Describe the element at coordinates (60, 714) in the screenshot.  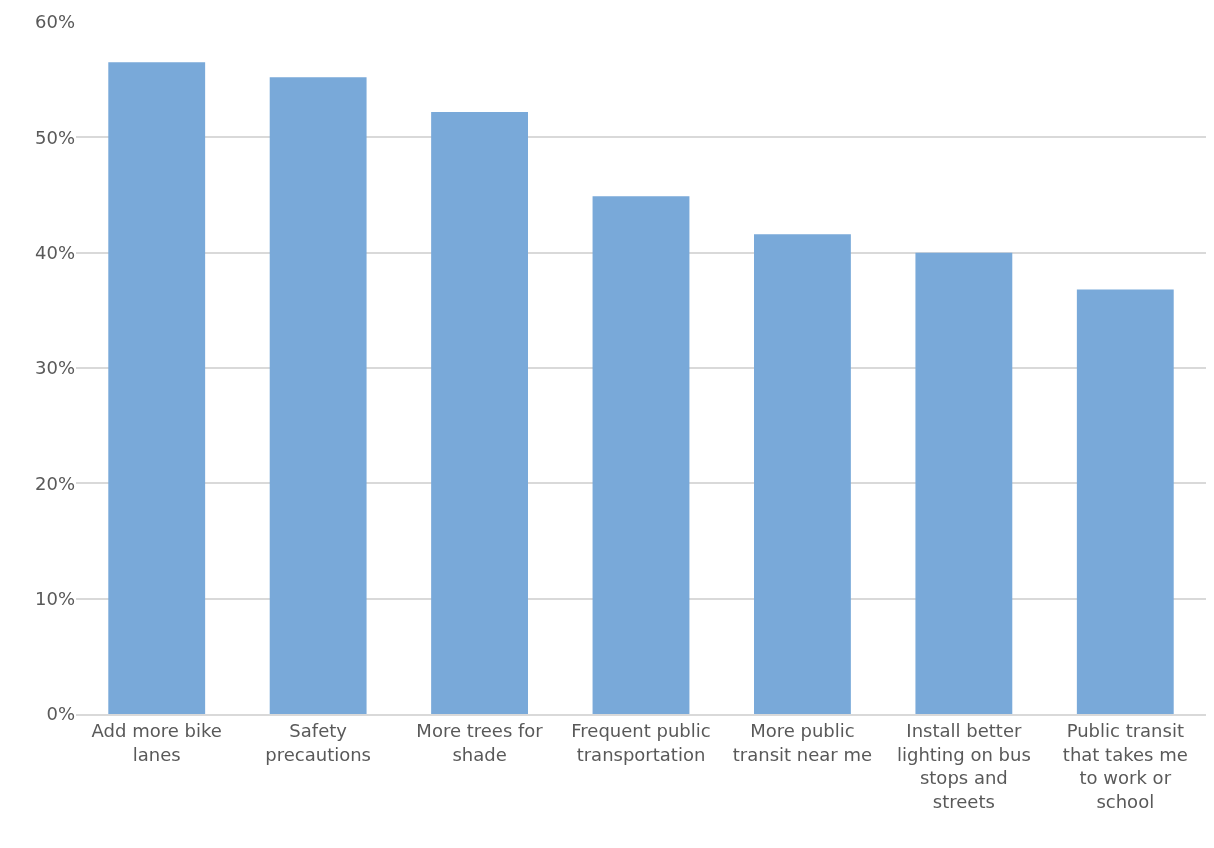
I see `y-tick-label: 0%` at that location.